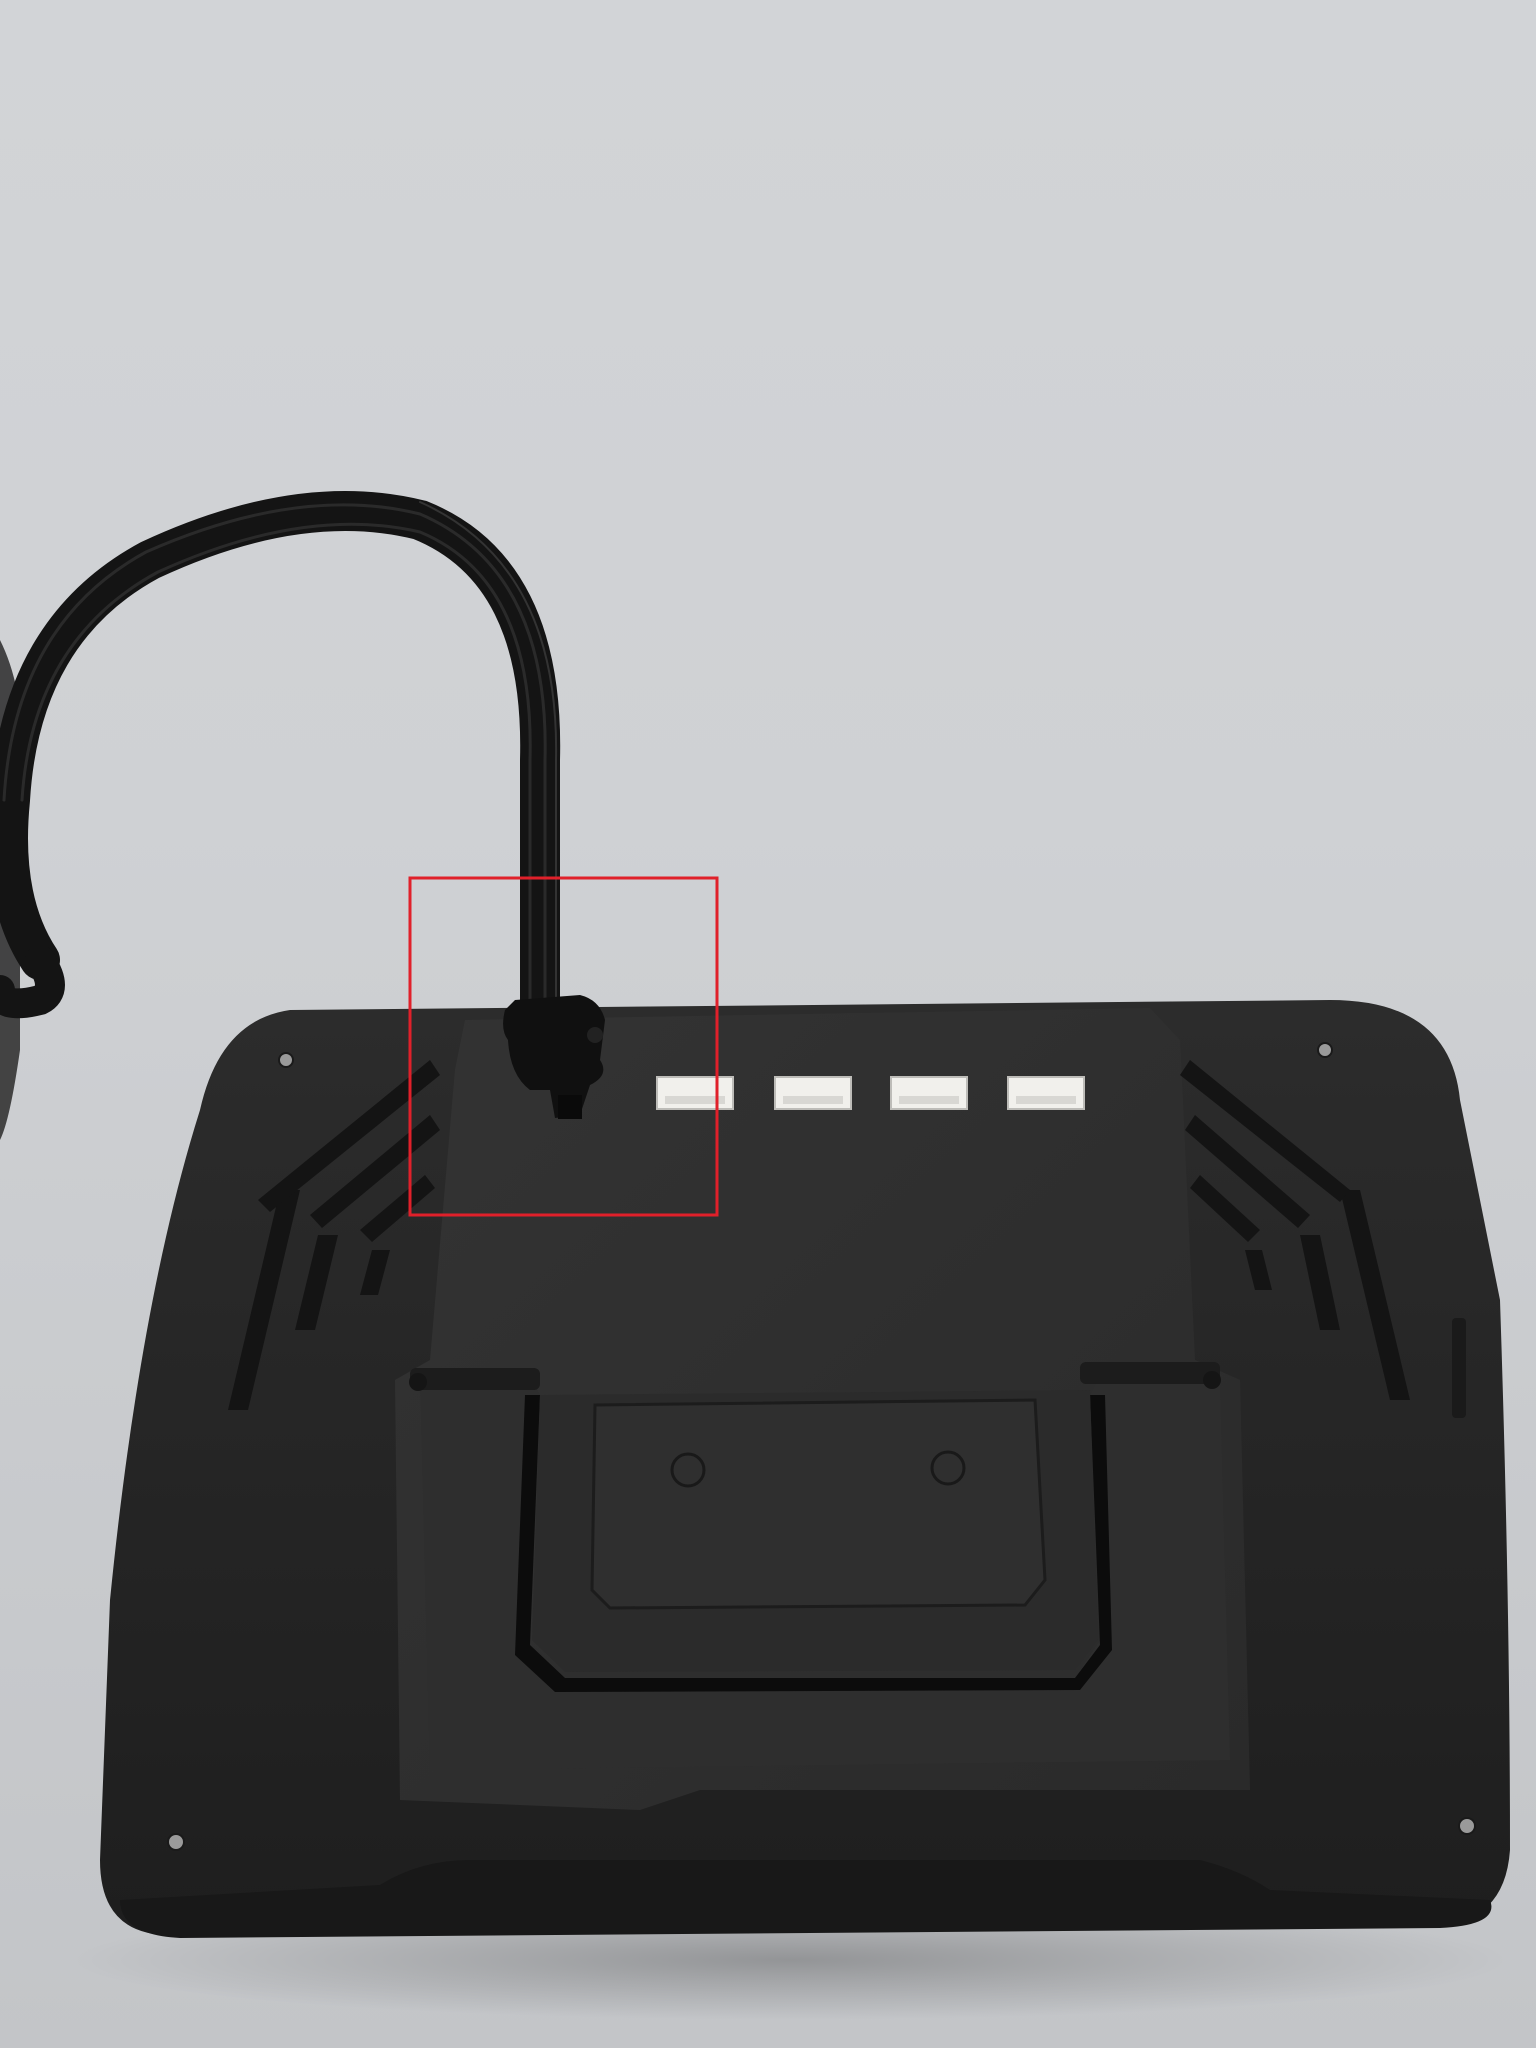  Describe the element at coordinates (695, 1100) in the screenshot. I see `port-2-slot` at that location.